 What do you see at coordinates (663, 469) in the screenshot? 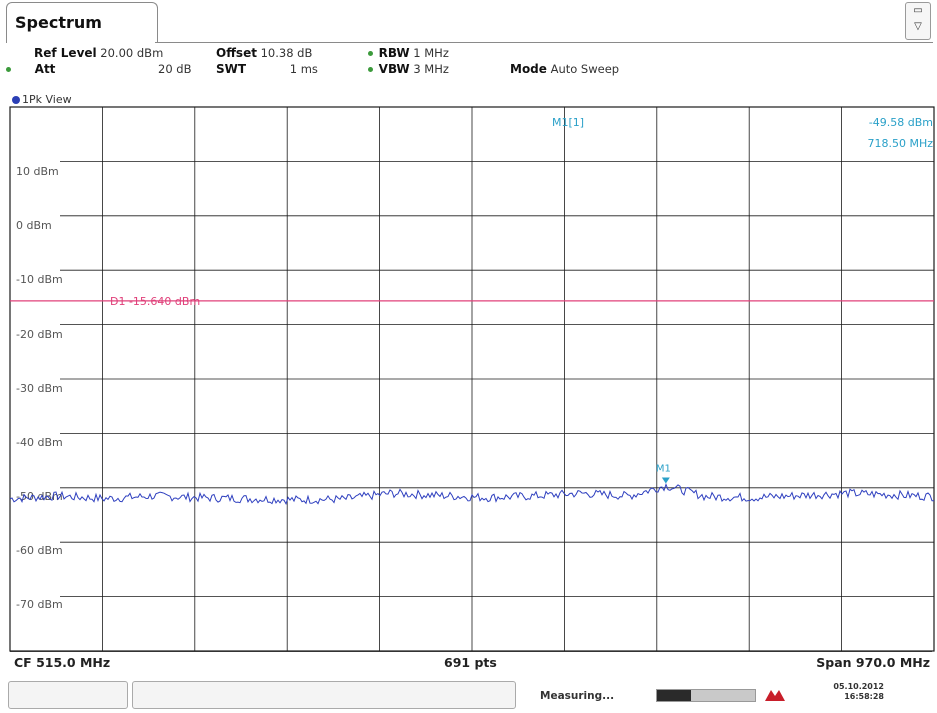
I see `marker-tag: M1` at bounding box center [663, 469].